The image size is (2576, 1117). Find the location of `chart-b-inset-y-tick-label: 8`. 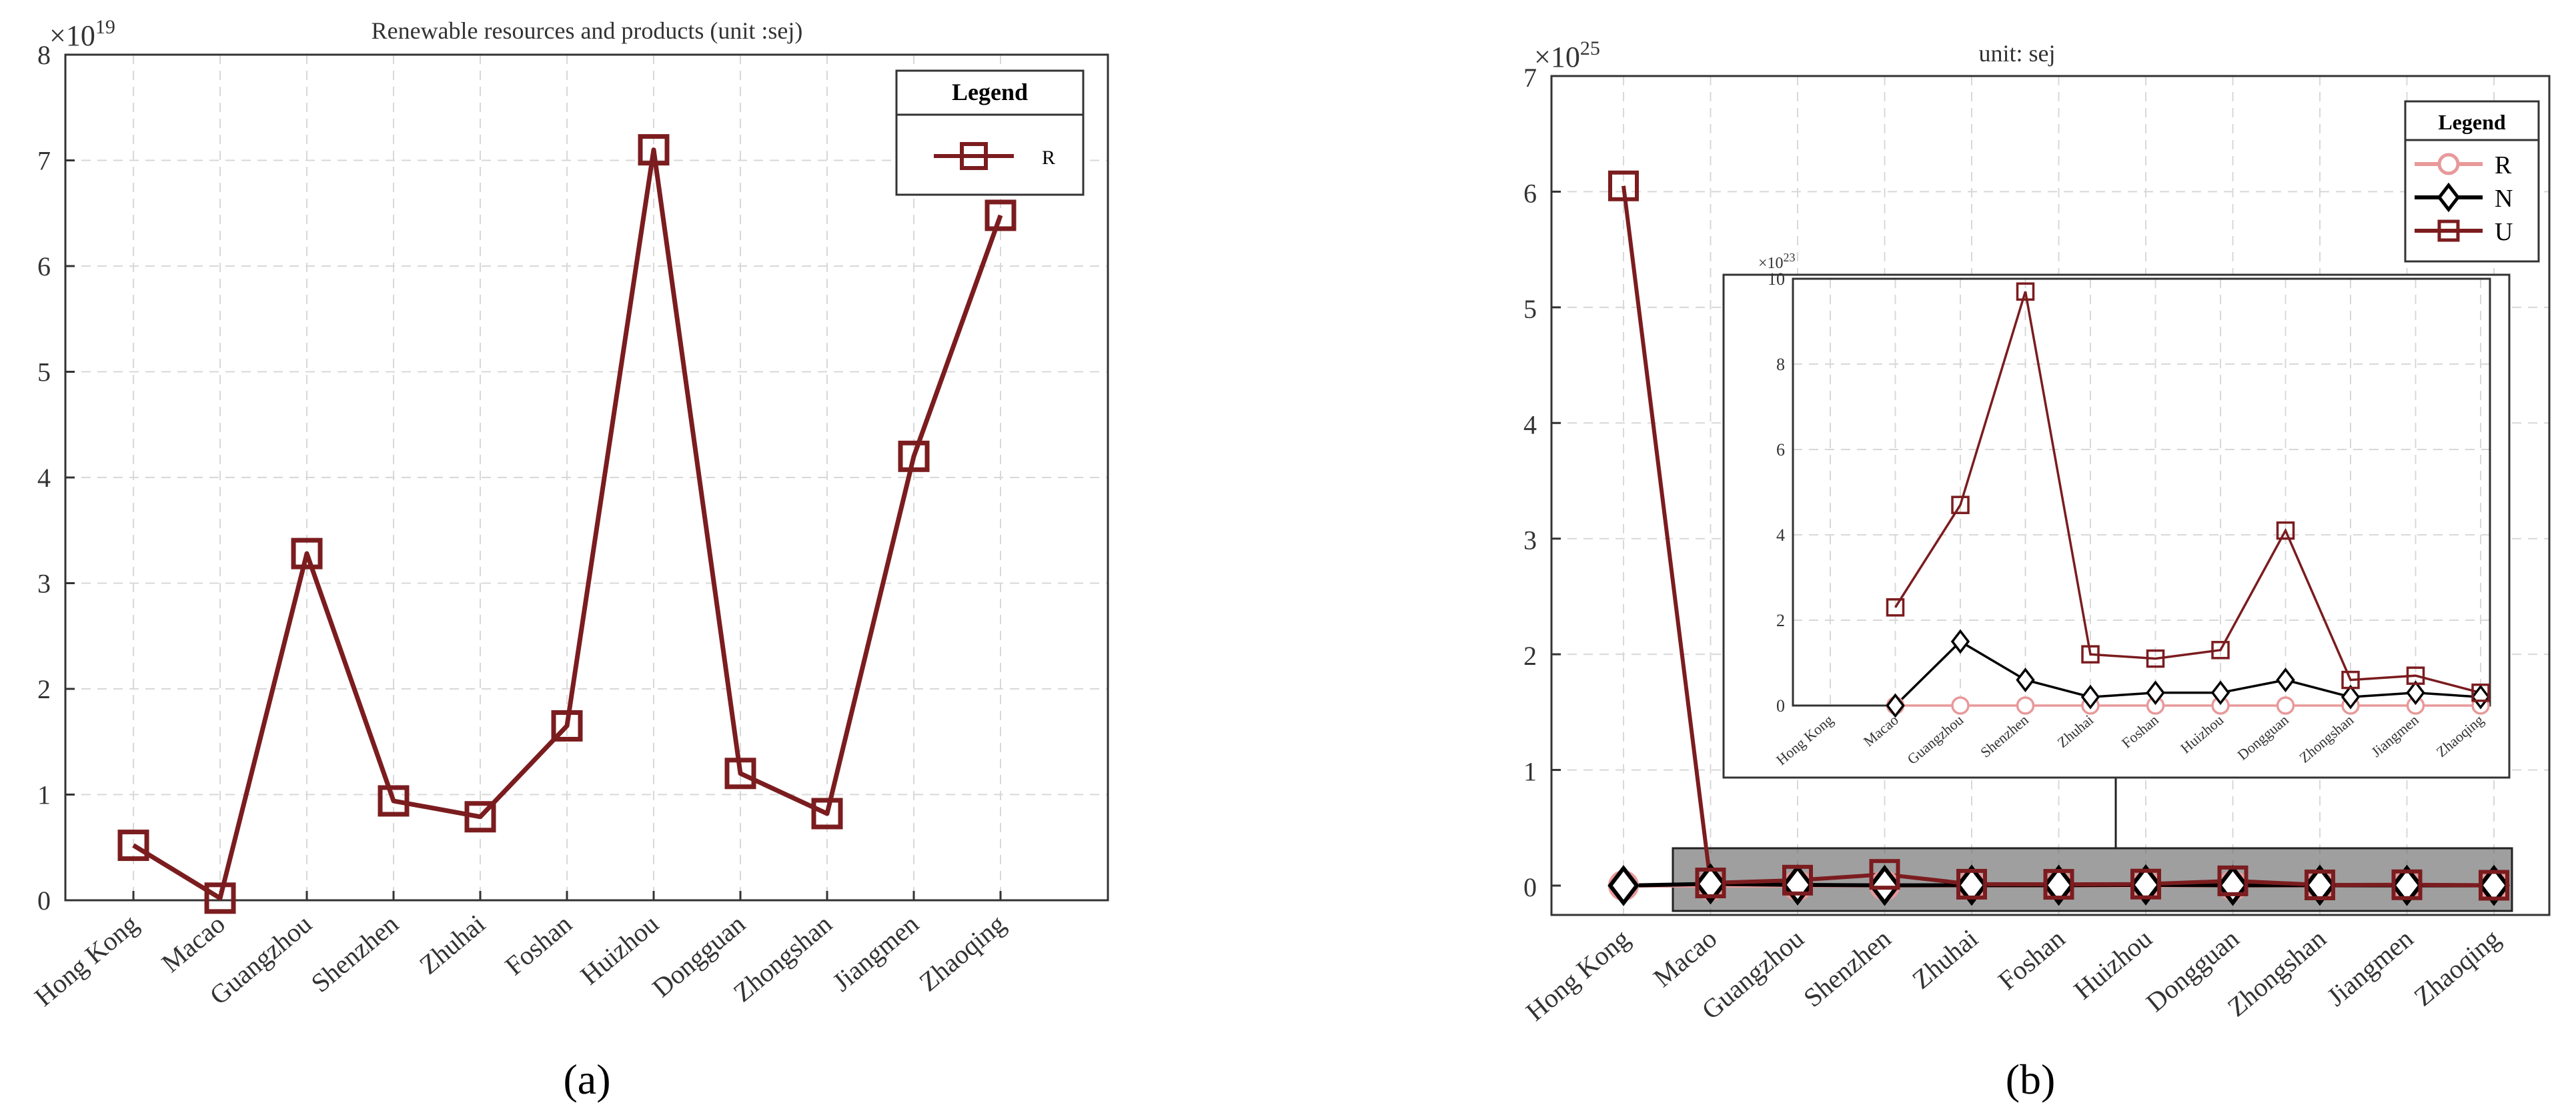

chart-b-inset-y-tick-label: 8 is located at coordinates (1780, 364).